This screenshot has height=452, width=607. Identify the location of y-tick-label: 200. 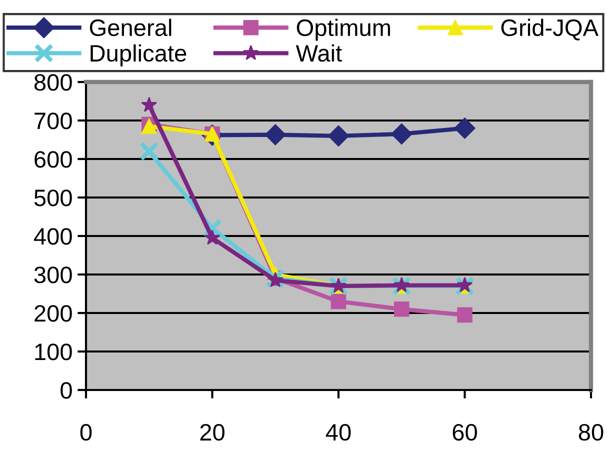
(53, 313).